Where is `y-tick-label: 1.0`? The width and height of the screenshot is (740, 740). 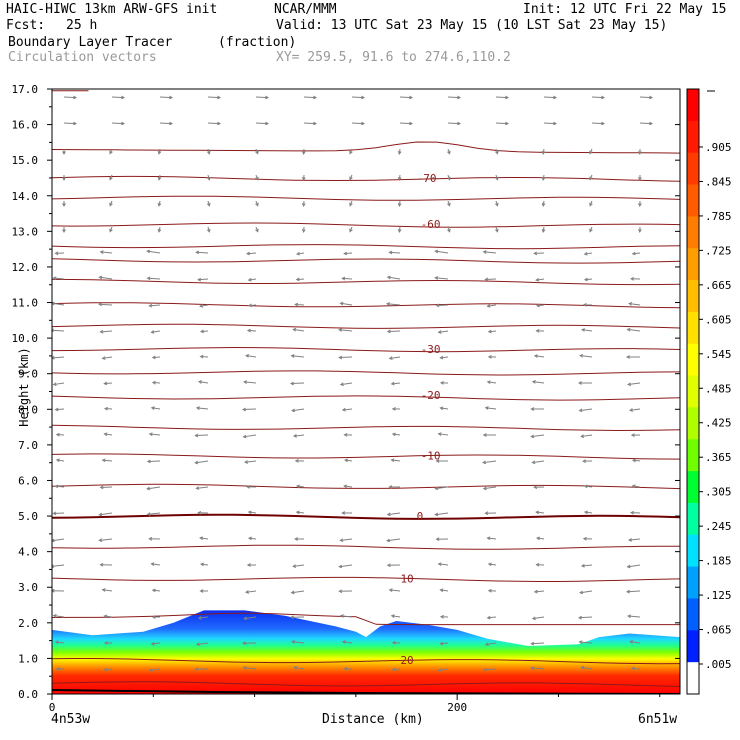 y-tick-label: 1.0 is located at coordinates (28, 658).